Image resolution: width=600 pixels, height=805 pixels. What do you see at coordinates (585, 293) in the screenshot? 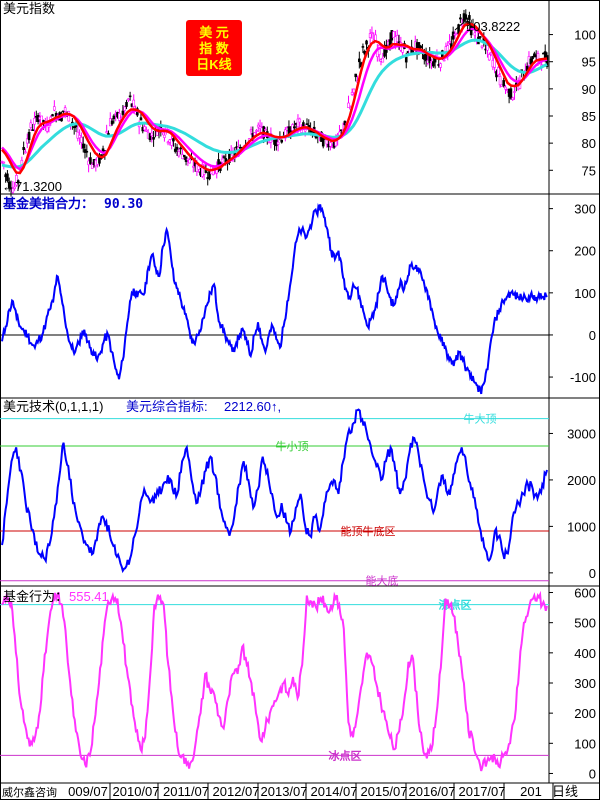
I see `y-tick-label-fund_power: 100` at bounding box center [585, 293].